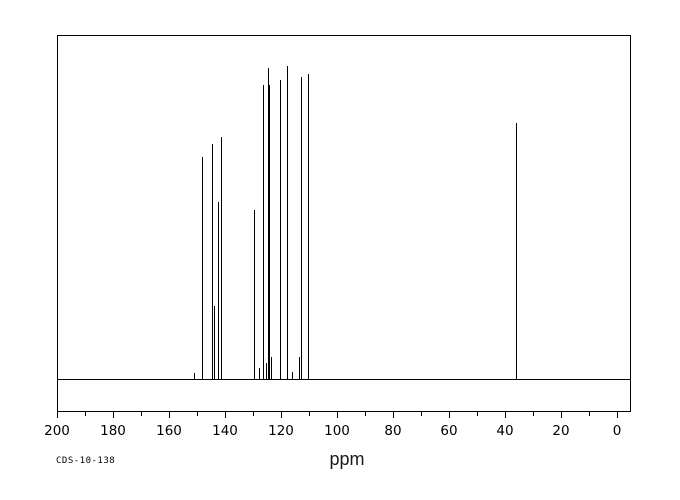  I want to click on document-id-label: CDS-10-138, so click(86, 461).